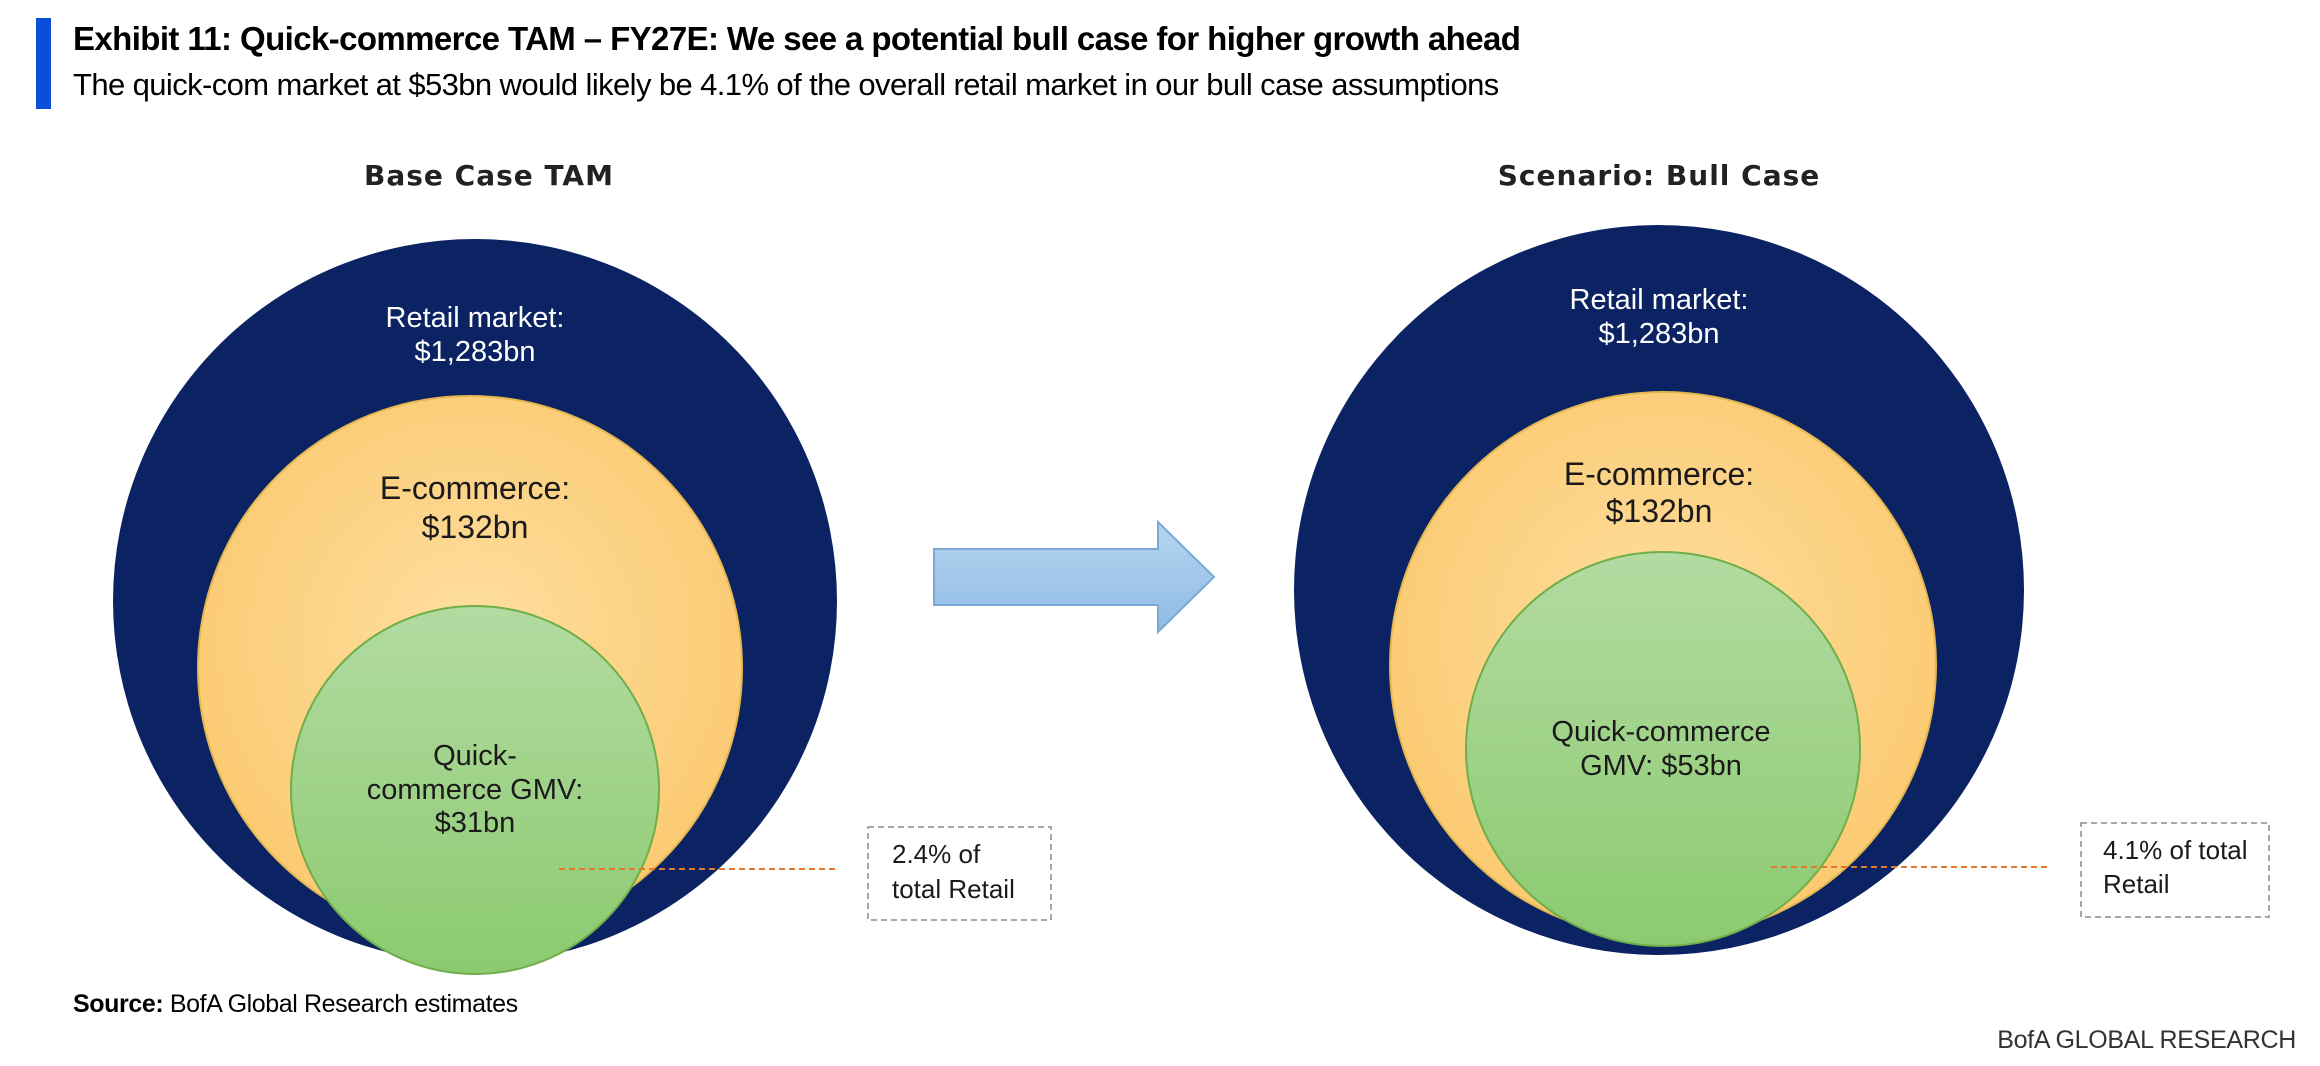  Describe the element at coordinates (953, 889) in the screenshot. I see `callout-text-line2: total Retail` at that location.